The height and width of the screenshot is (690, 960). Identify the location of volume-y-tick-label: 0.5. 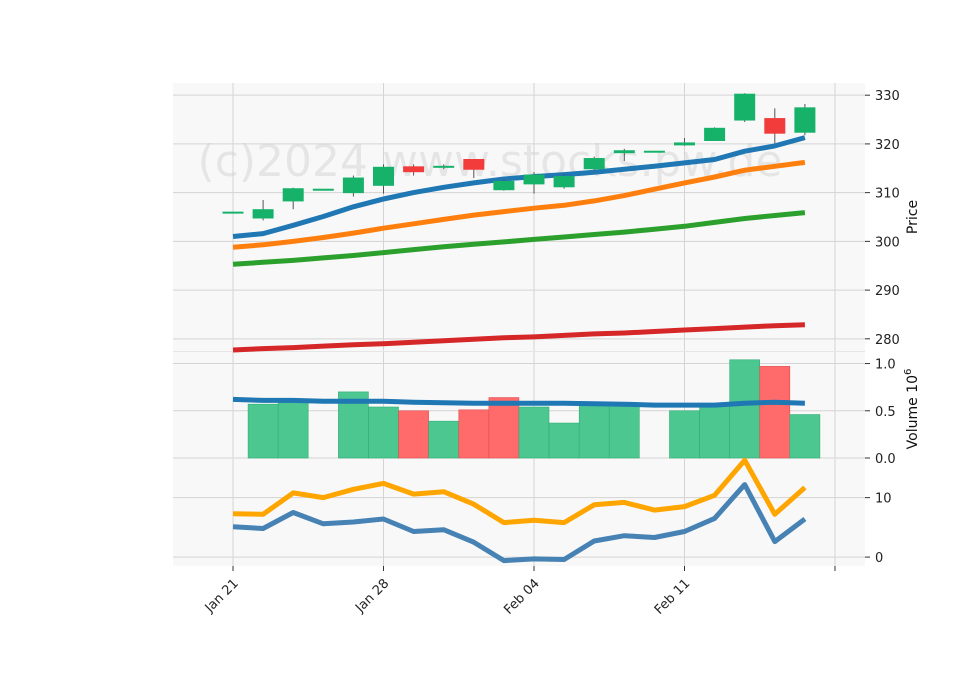
(885, 412).